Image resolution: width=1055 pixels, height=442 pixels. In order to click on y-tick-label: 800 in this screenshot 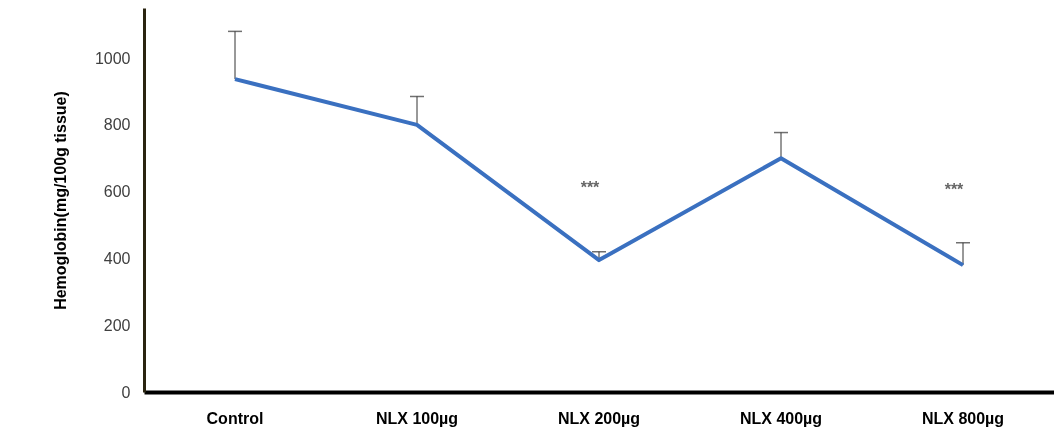, I will do `click(117, 125)`.